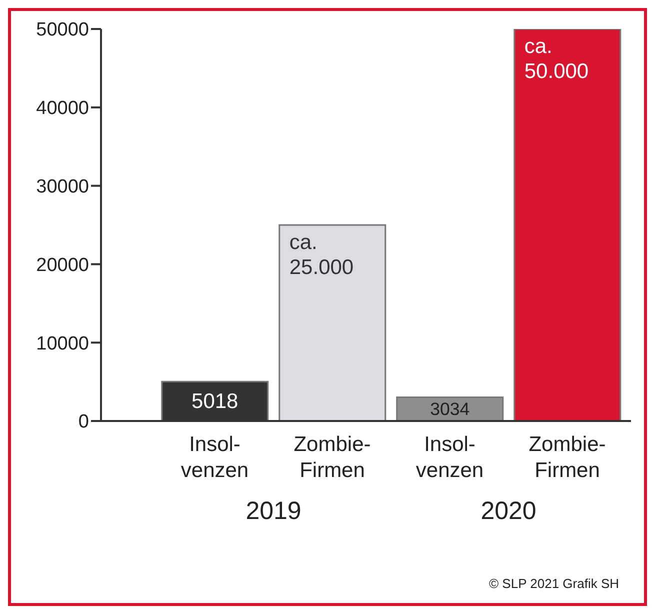 Image resolution: width=655 pixels, height=614 pixels. What do you see at coordinates (83, 422) in the screenshot?
I see `y-tick-label: 0` at bounding box center [83, 422].